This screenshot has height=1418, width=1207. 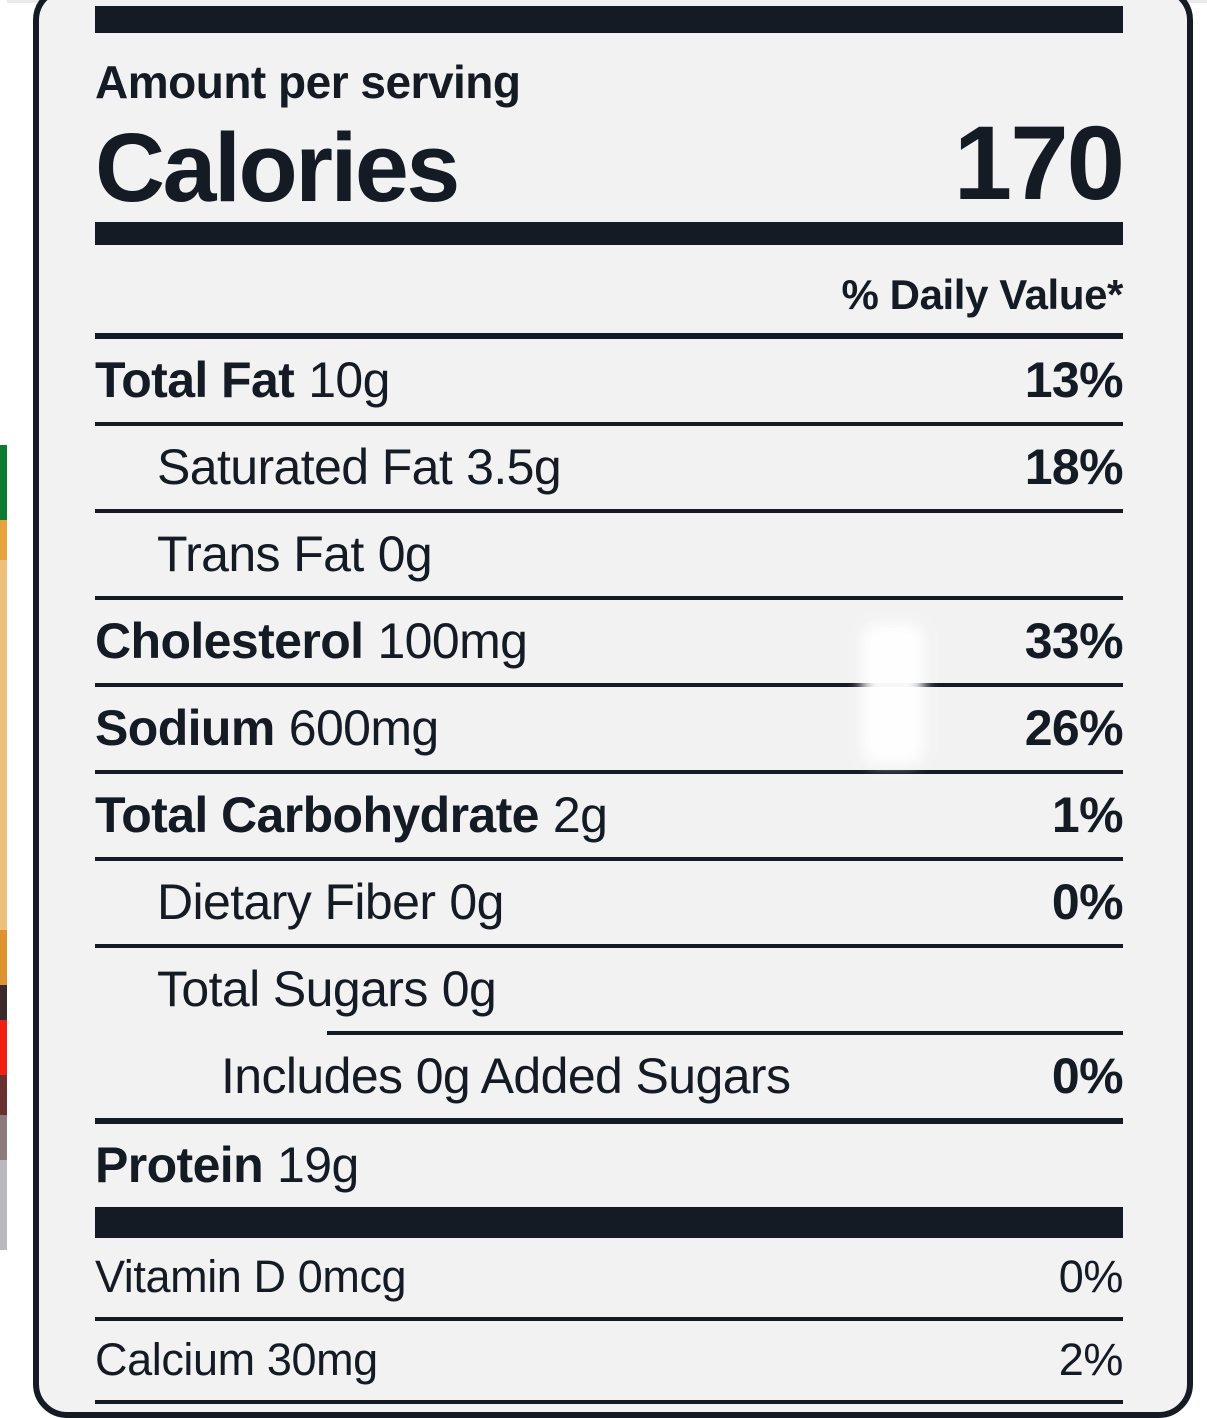 What do you see at coordinates (292, 989) in the screenshot?
I see `nutrient-name: Total Sugars` at bounding box center [292, 989].